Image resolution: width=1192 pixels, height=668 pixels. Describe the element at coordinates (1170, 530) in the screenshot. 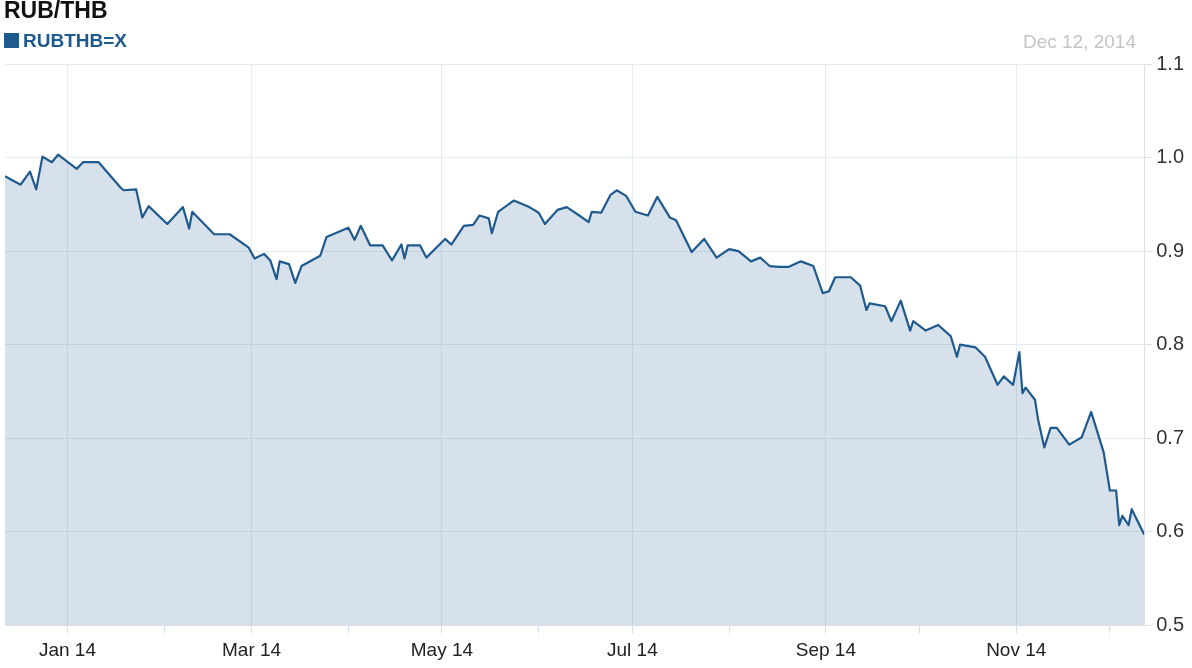

I see `y-tick-label: 0.6` at that location.